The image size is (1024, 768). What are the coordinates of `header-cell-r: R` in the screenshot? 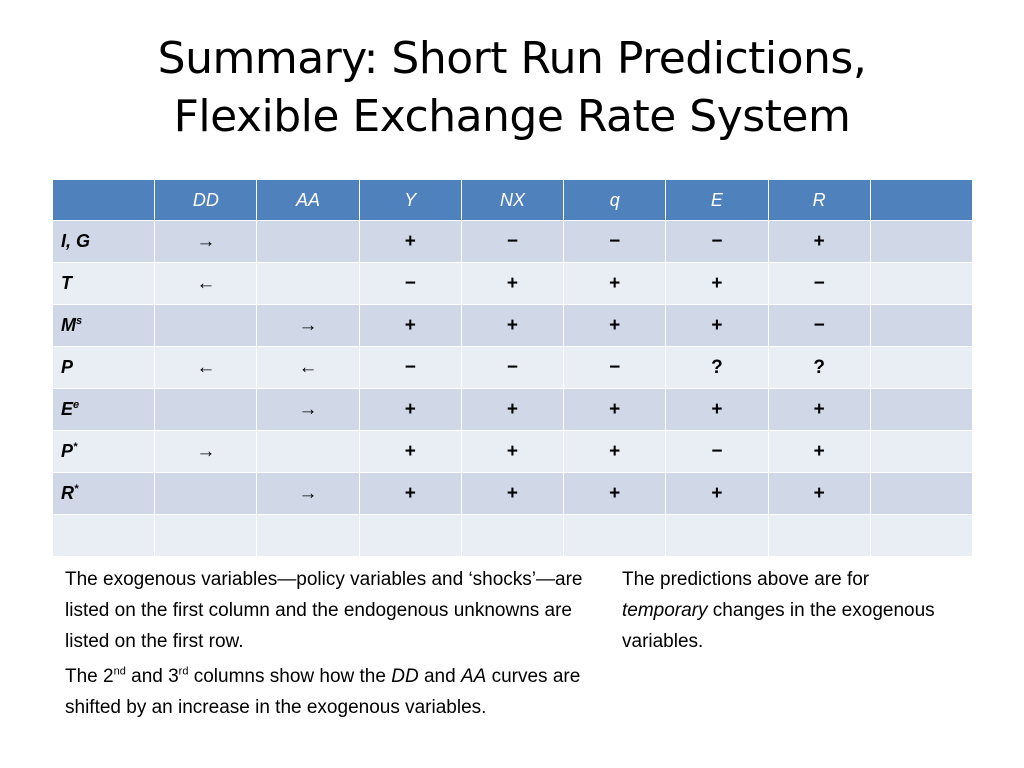 It's located at (819, 200).